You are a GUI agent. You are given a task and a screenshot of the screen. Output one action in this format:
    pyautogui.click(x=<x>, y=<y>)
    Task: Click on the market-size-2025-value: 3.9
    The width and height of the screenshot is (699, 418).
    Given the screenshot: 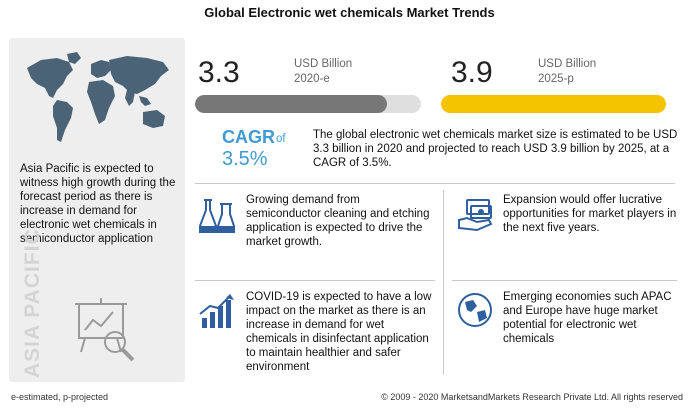 What is the action you would take?
    pyautogui.click(x=472, y=72)
    